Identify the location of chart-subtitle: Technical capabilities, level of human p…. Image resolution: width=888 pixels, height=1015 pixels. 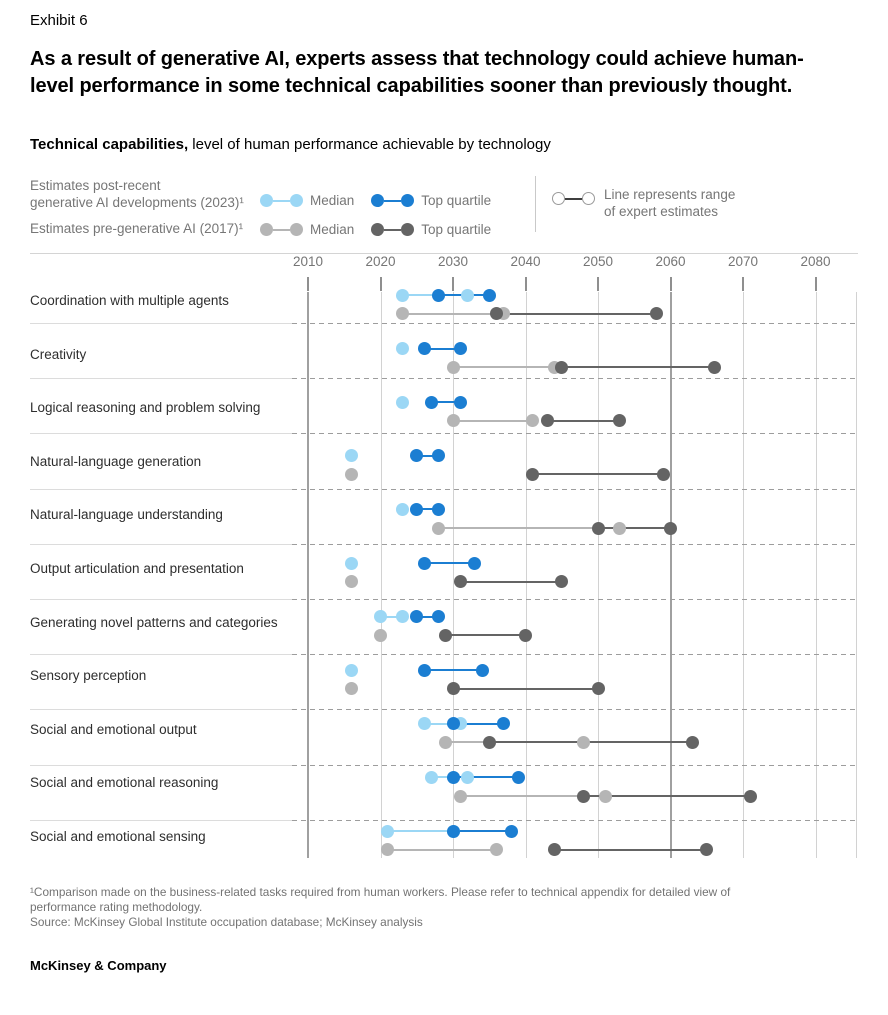
(290, 144).